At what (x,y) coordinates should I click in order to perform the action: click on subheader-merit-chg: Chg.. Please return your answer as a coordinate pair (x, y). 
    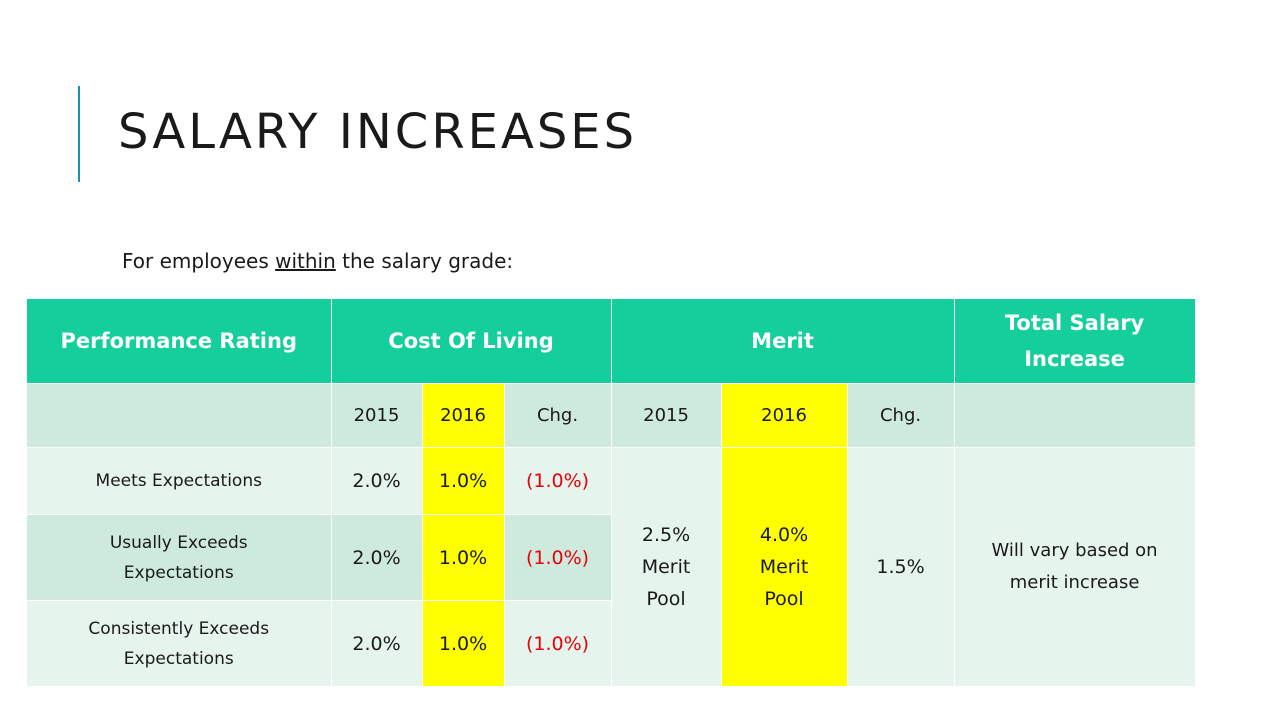
    Looking at the image, I should click on (901, 415).